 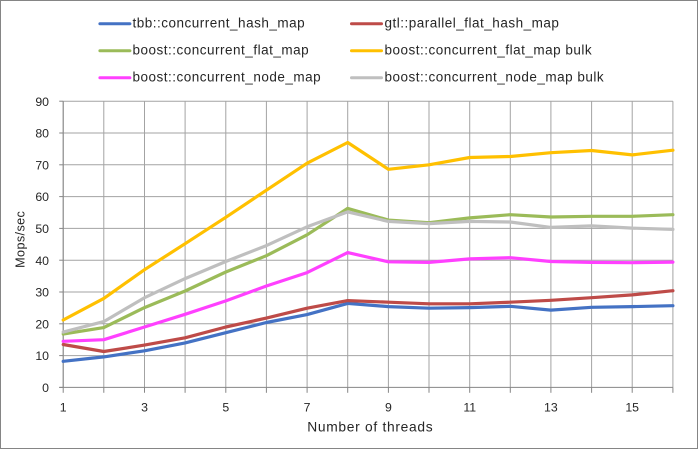 I want to click on svg-text: Mops/sec, so click(x=21, y=239).